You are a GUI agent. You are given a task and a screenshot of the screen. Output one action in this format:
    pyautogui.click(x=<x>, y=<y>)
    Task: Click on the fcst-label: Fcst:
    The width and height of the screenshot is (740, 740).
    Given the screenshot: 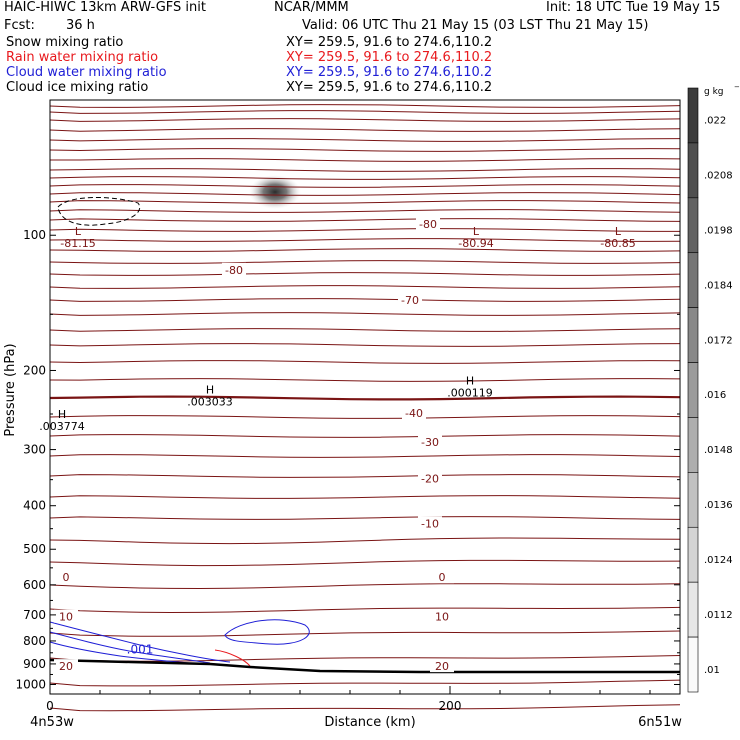 What is the action you would take?
    pyautogui.click(x=19, y=25)
    